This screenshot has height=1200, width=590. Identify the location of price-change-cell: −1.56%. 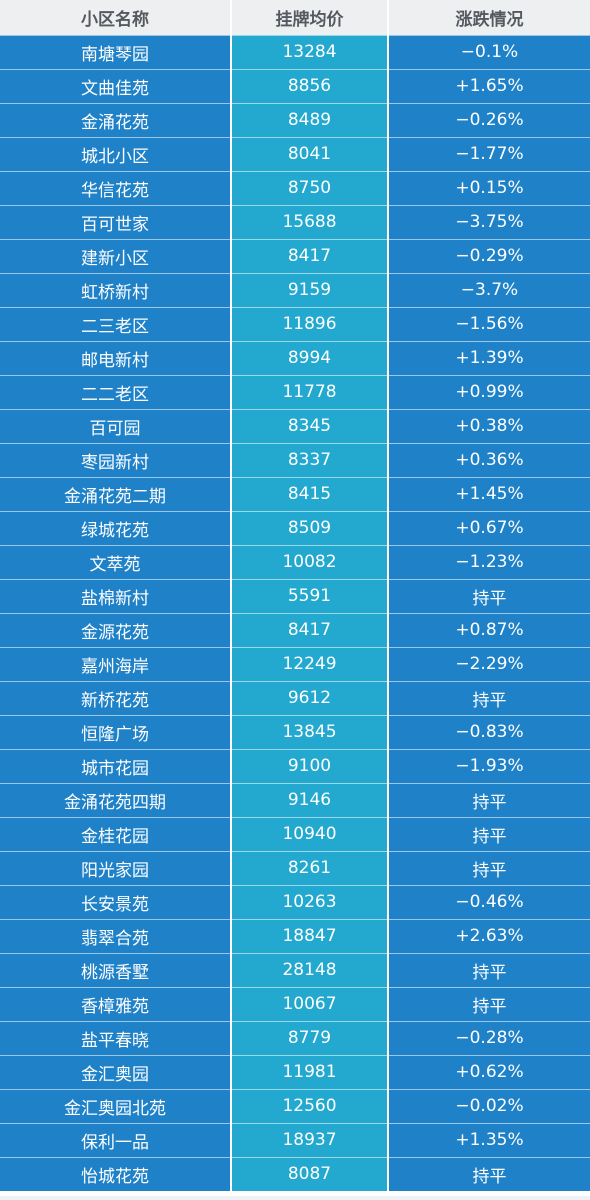
(489, 324).